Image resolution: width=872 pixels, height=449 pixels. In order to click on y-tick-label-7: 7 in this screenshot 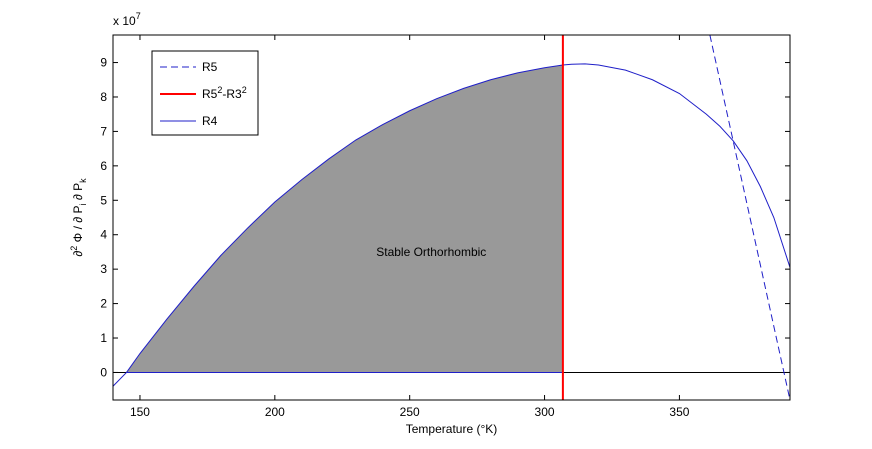, I will do `click(103, 131)`.